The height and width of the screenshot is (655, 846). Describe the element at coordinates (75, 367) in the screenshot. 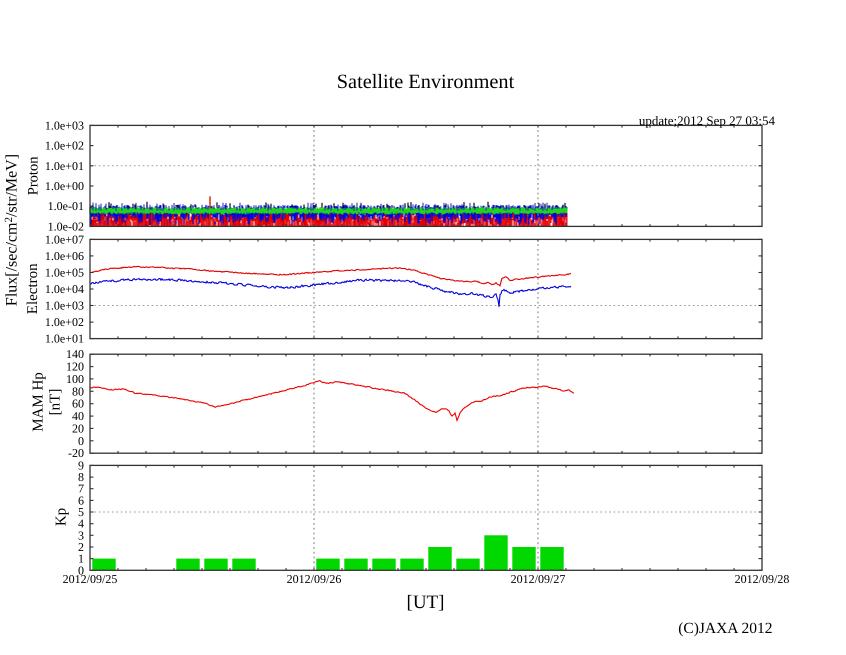

I see `svg-text: 120` at that location.